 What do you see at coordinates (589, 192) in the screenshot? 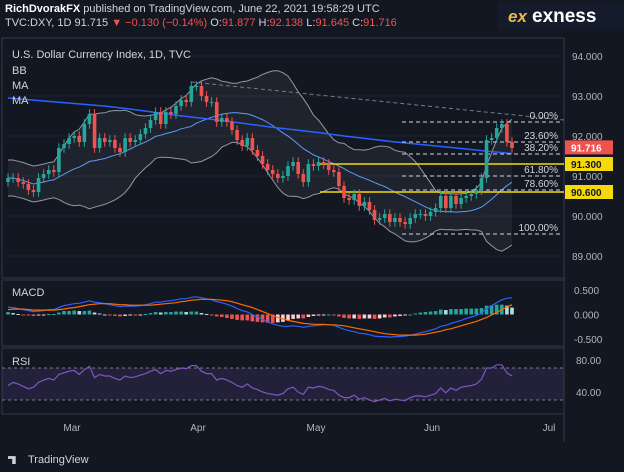
I see `price-badge` at bounding box center [589, 192].